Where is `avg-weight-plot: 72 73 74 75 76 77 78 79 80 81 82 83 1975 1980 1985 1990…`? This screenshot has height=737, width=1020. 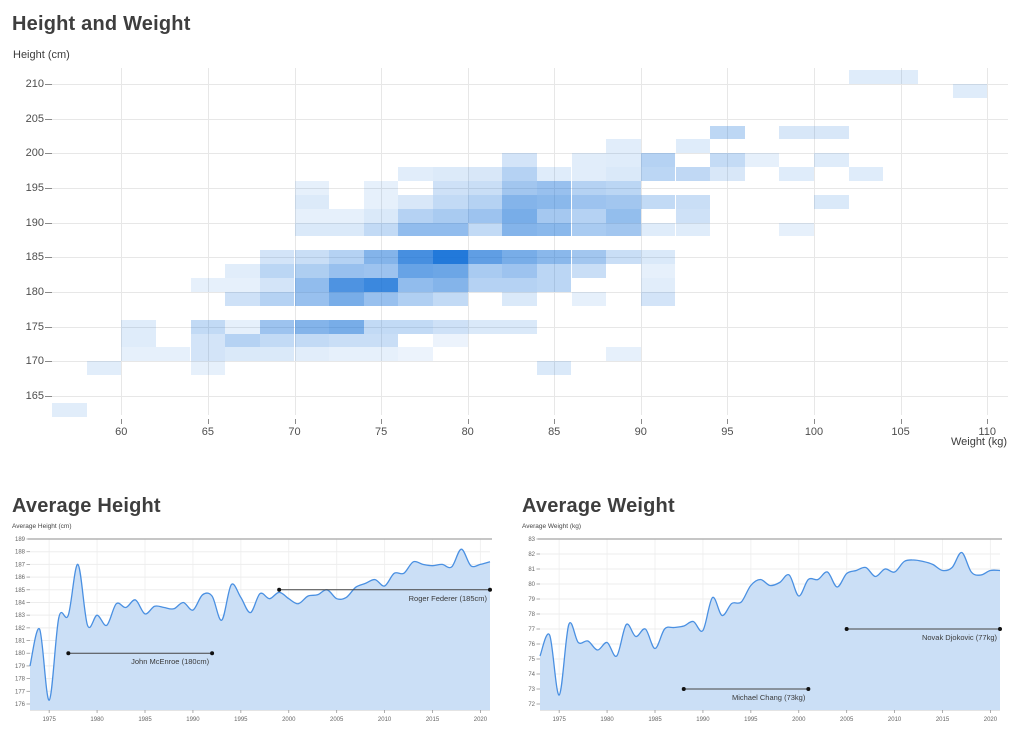
avg-weight-plot: 72 73 74 75 76 77 78 79 80 81 82 83 1975 1980 1985 1990… is located at coordinates (762, 627).